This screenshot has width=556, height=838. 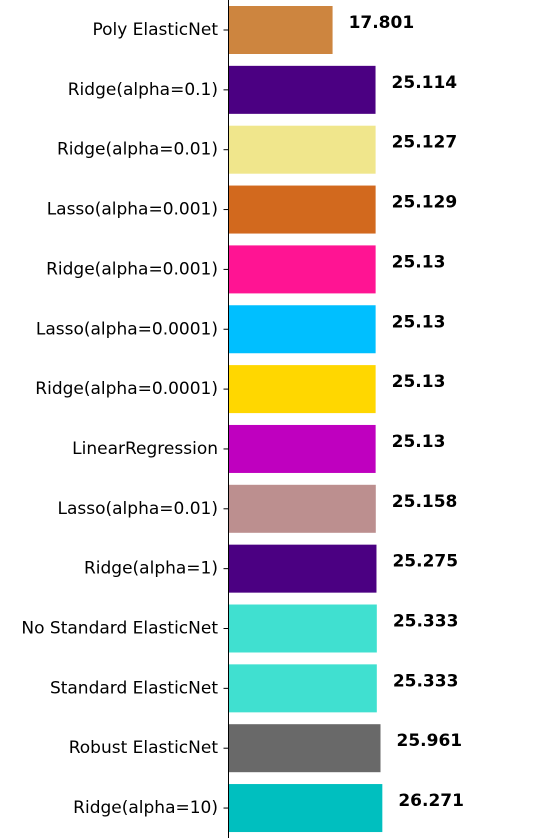 I want to click on value-label: 25.127, so click(x=425, y=143).